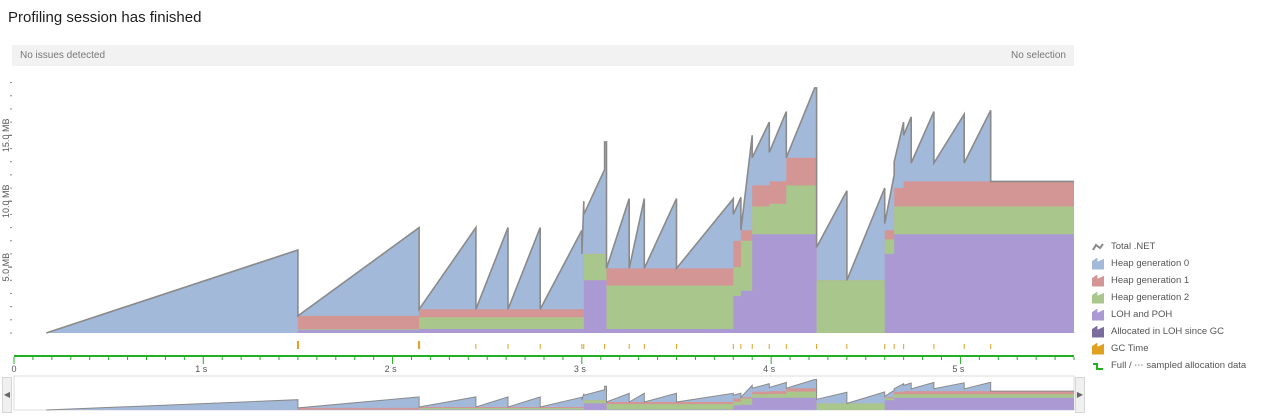 This screenshot has height=416, width=1280. Describe the element at coordinates (1142, 314) in the screenshot. I see `legend-label: LOH and POH` at that location.